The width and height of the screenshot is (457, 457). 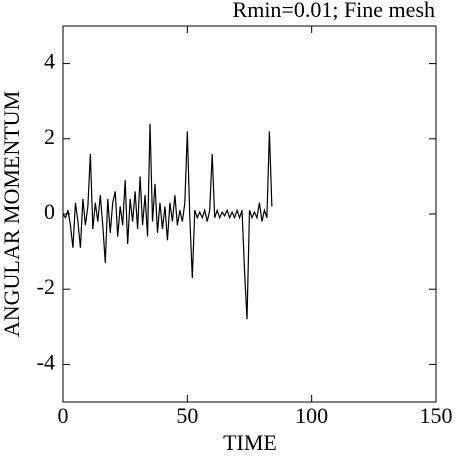 What do you see at coordinates (46, 361) in the screenshot?
I see `y-tick-label: -4` at bounding box center [46, 361].